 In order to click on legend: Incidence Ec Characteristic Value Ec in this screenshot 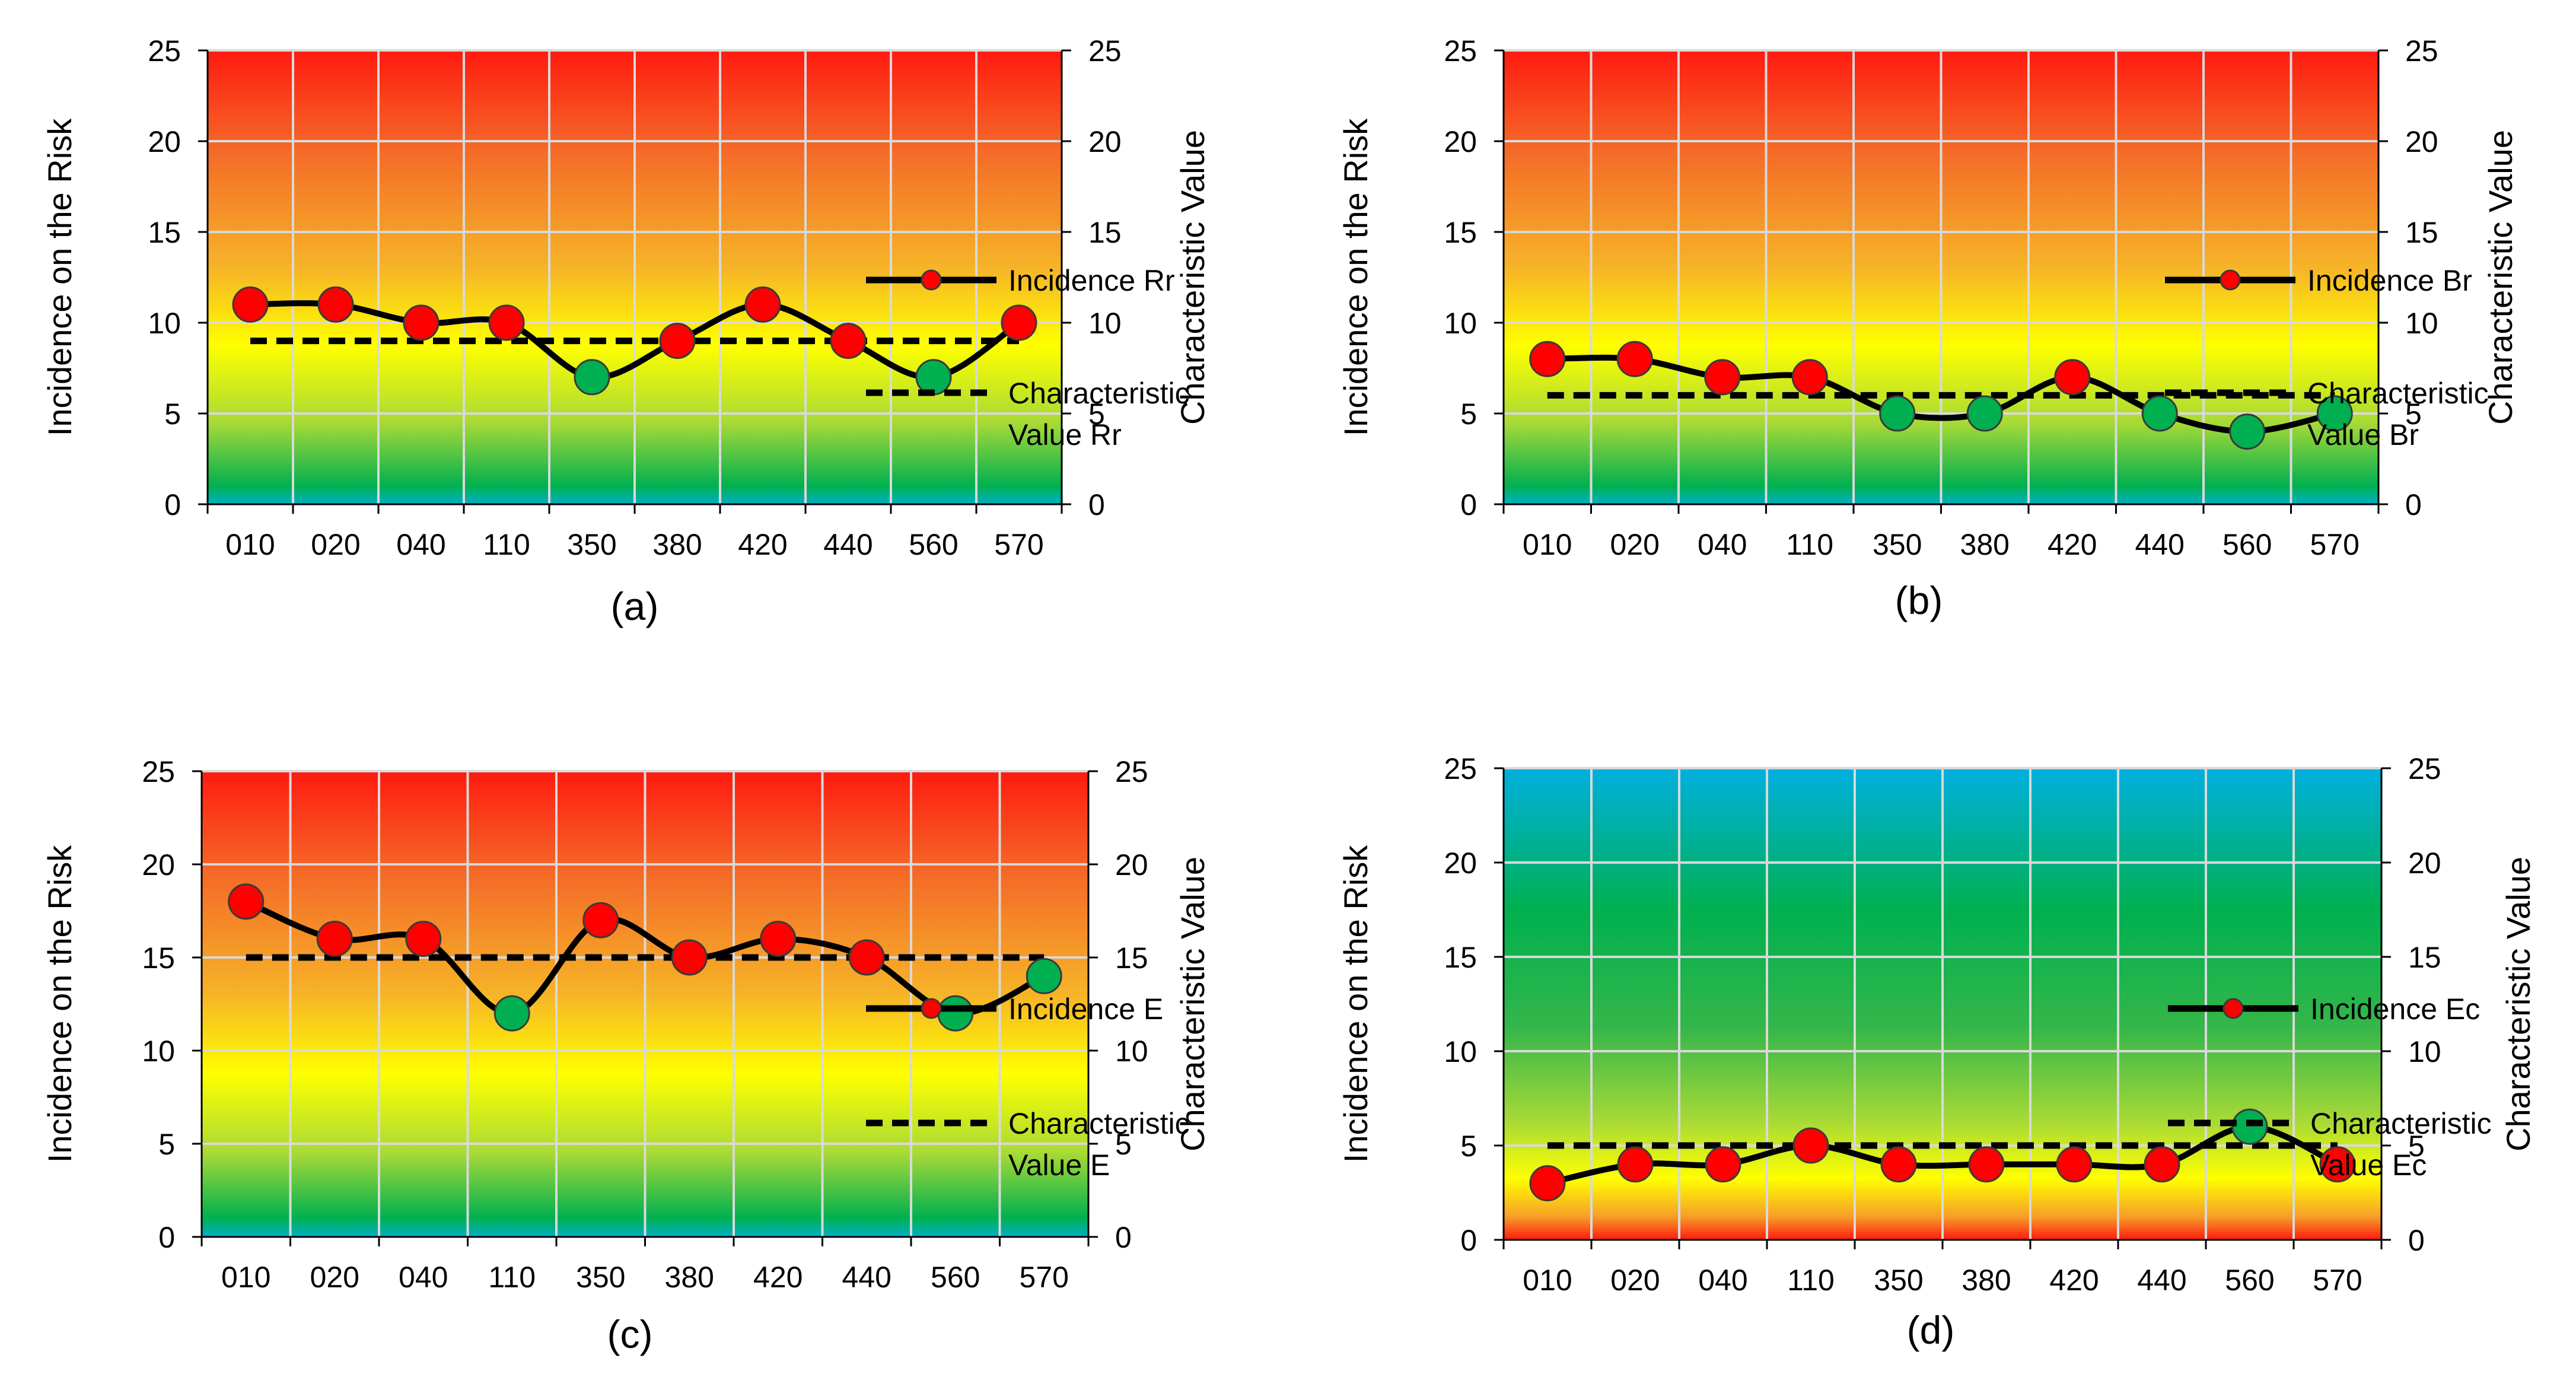, I will do `click(2330, 1087)`.